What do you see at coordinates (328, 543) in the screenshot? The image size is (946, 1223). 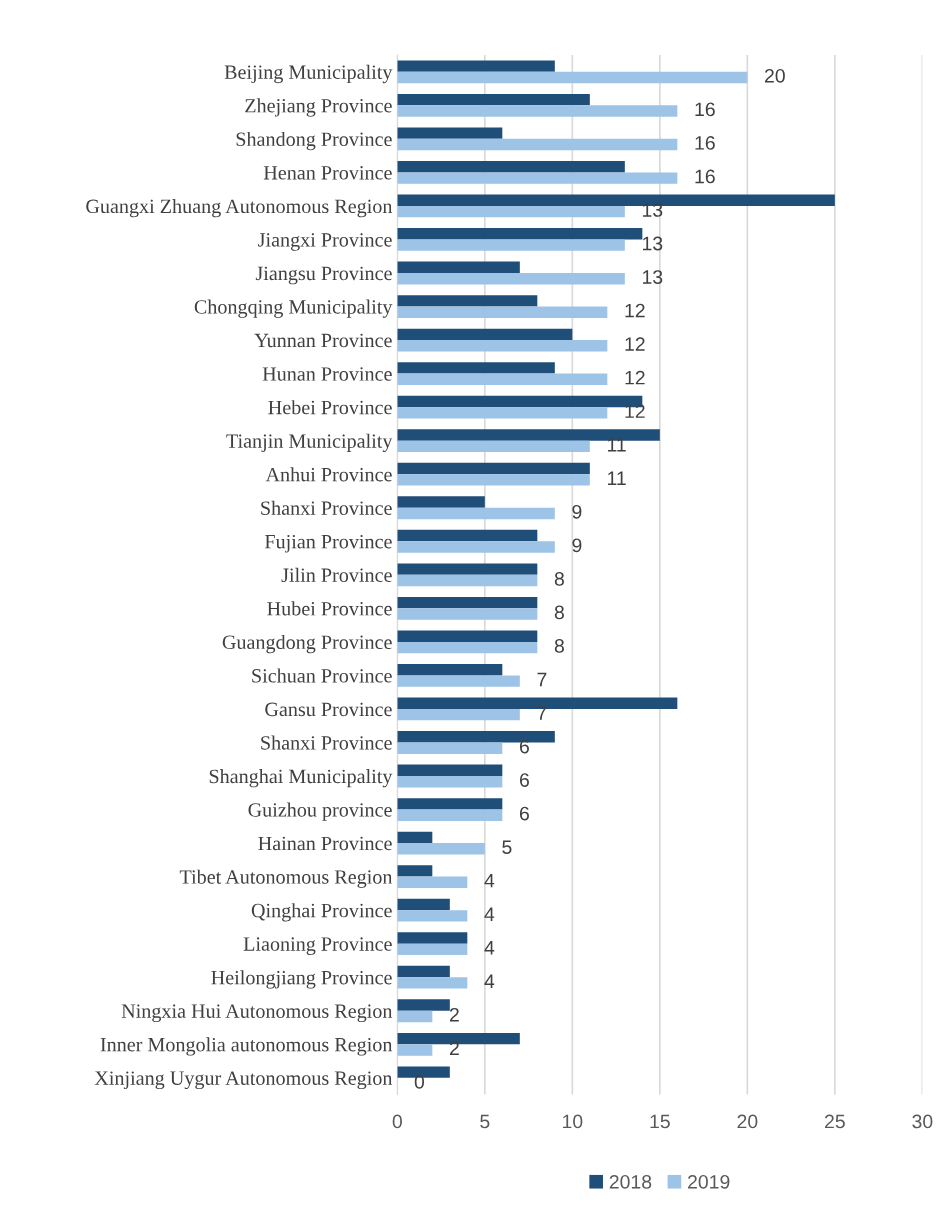 I see `y-tick-label: Fujian Province` at bounding box center [328, 543].